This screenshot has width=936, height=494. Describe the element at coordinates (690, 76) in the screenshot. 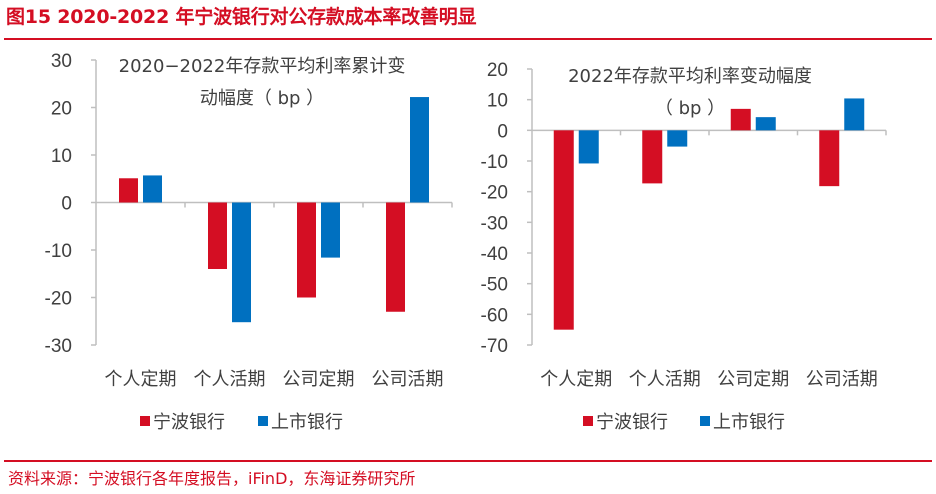

I see `chart-title: 2022年存款平均利率变动幅度` at that location.